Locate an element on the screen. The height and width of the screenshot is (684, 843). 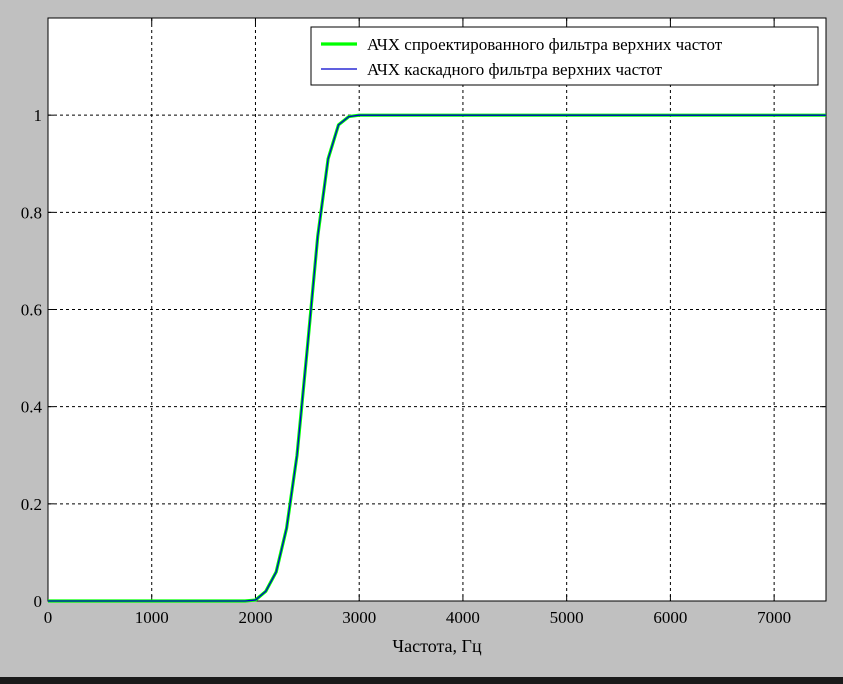
x-tick-label: 7000 is located at coordinates (774, 617).